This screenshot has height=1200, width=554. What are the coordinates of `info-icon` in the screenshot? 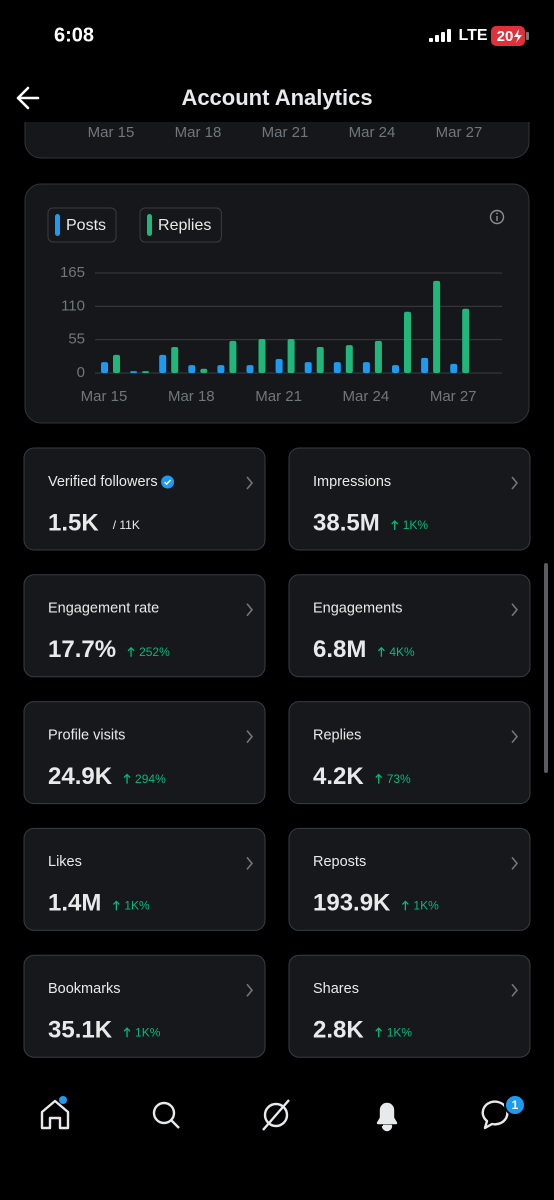 It's located at (497, 217).